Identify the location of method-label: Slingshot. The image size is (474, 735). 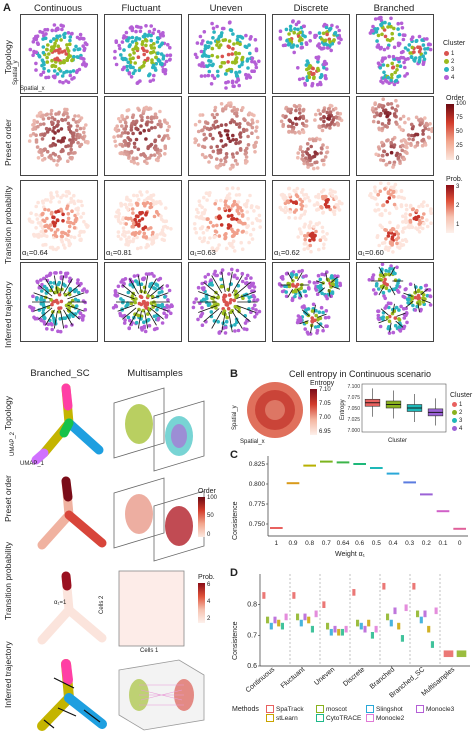
(389, 709).